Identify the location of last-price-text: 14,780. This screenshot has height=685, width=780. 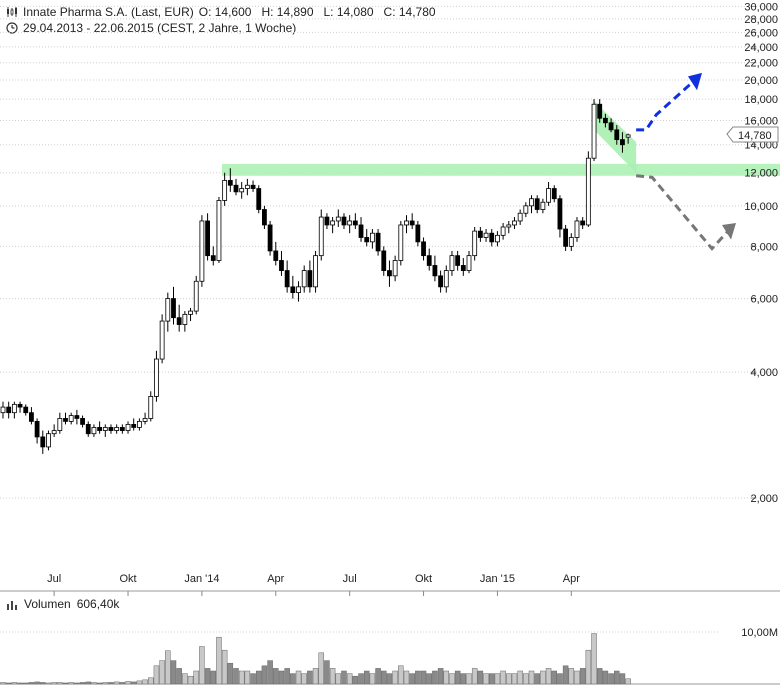
(755, 136).